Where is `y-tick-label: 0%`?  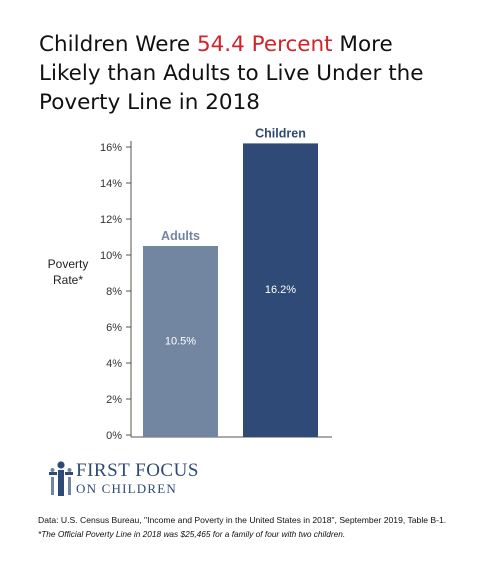
y-tick-label: 0% is located at coordinates (114, 436).